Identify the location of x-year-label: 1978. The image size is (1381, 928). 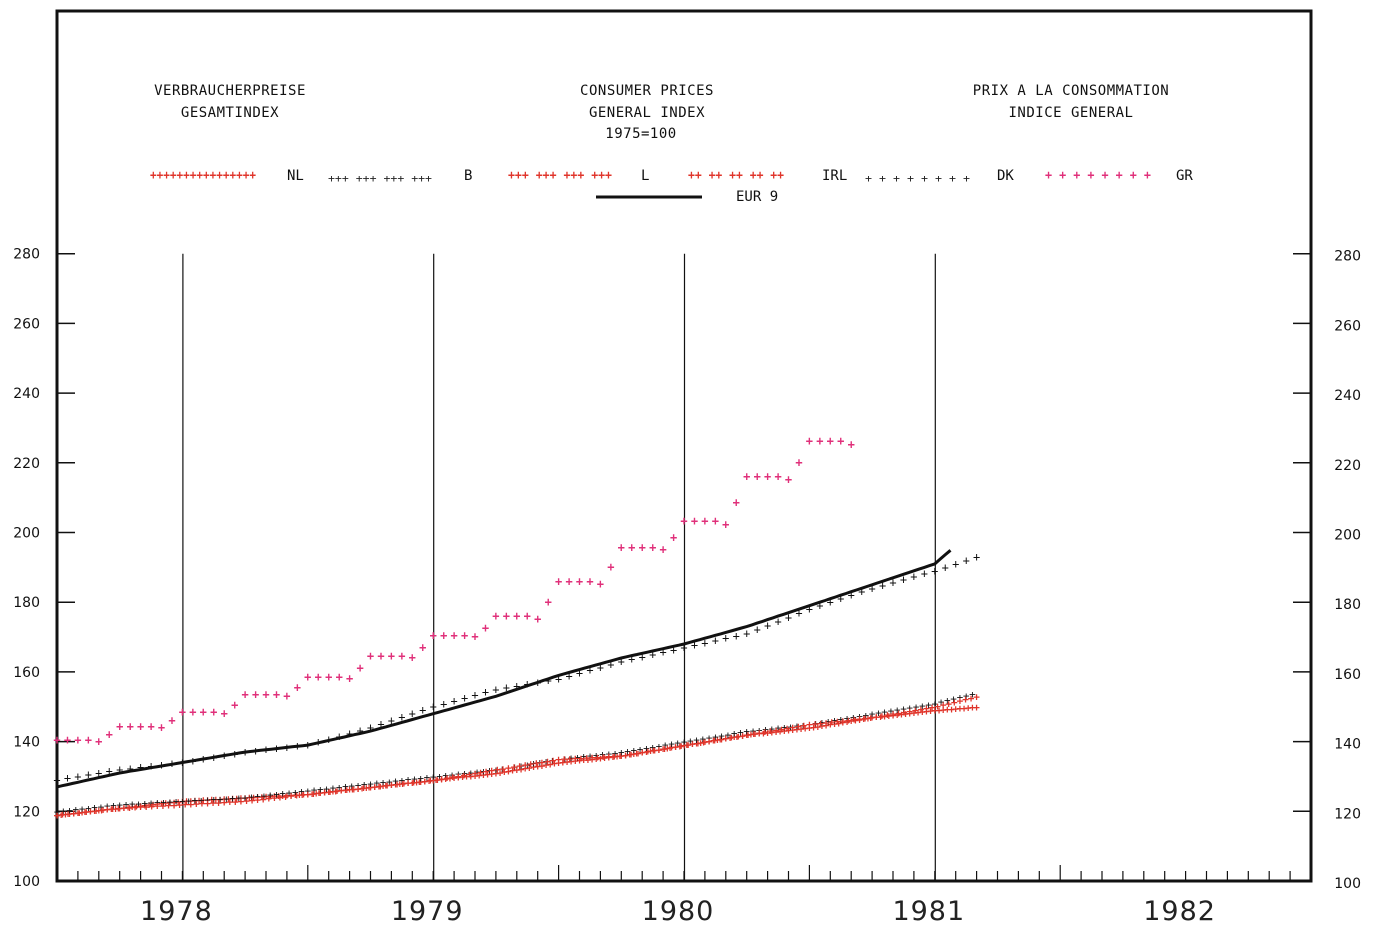
(176, 911).